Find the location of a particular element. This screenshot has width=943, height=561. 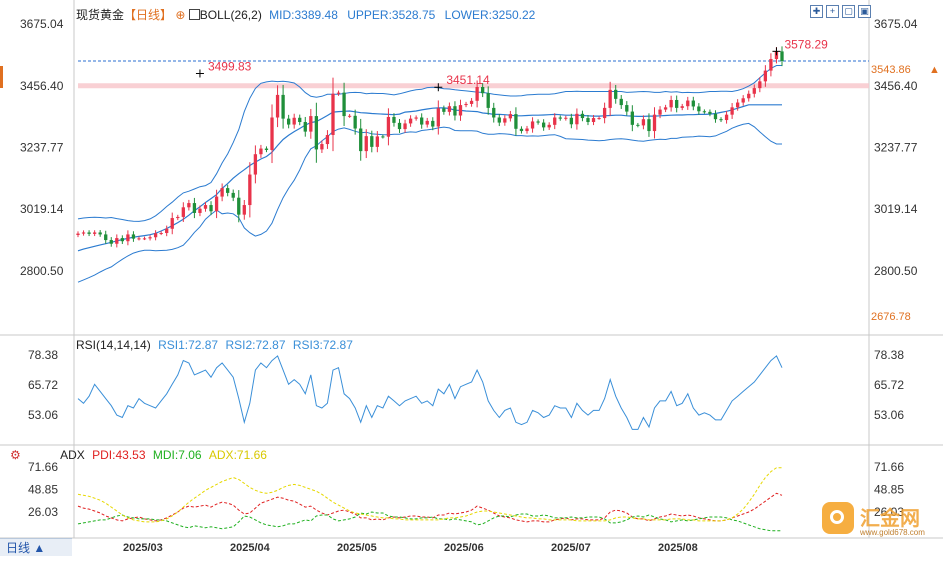

rsi1-label: RSI1:72.87 is located at coordinates (188, 345).